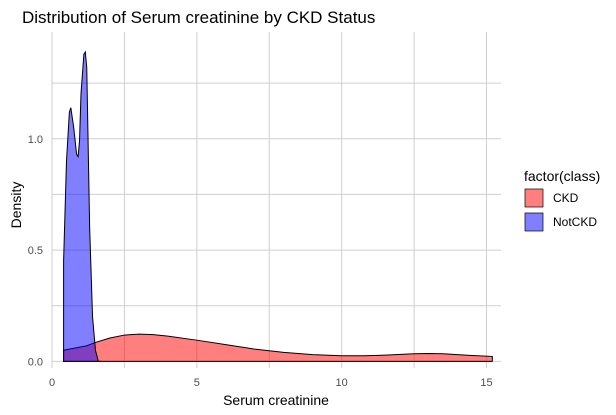  What do you see at coordinates (35, 140) in the screenshot?
I see `y-tick-label: 1.0` at bounding box center [35, 140].